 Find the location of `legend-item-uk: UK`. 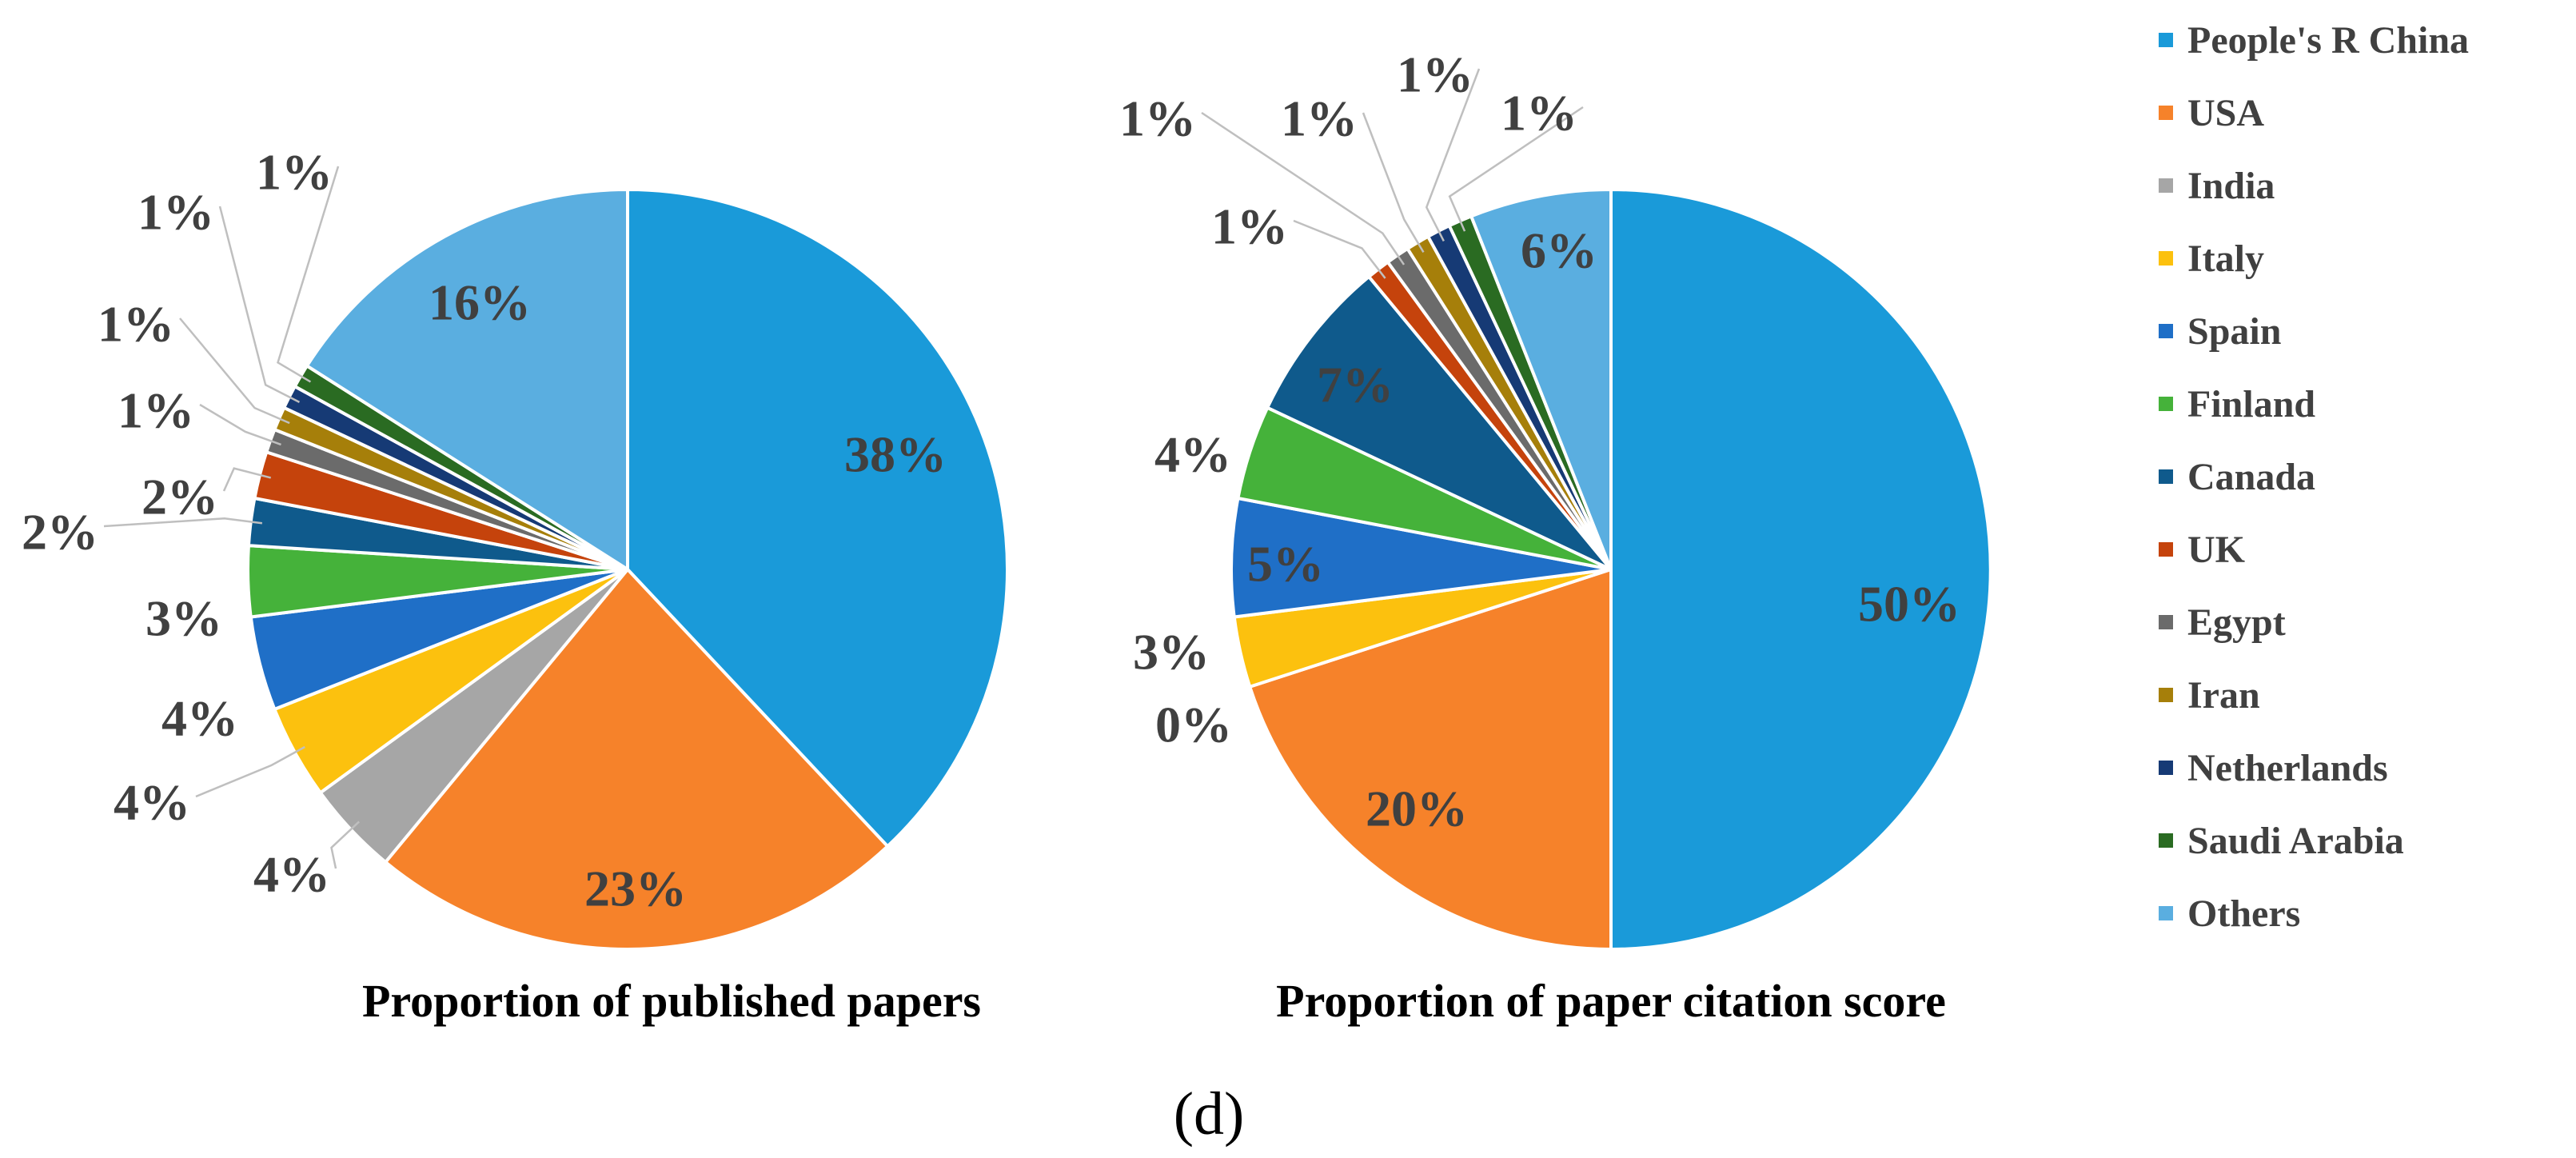

legend-item-uk: UK is located at coordinates (2202, 549).